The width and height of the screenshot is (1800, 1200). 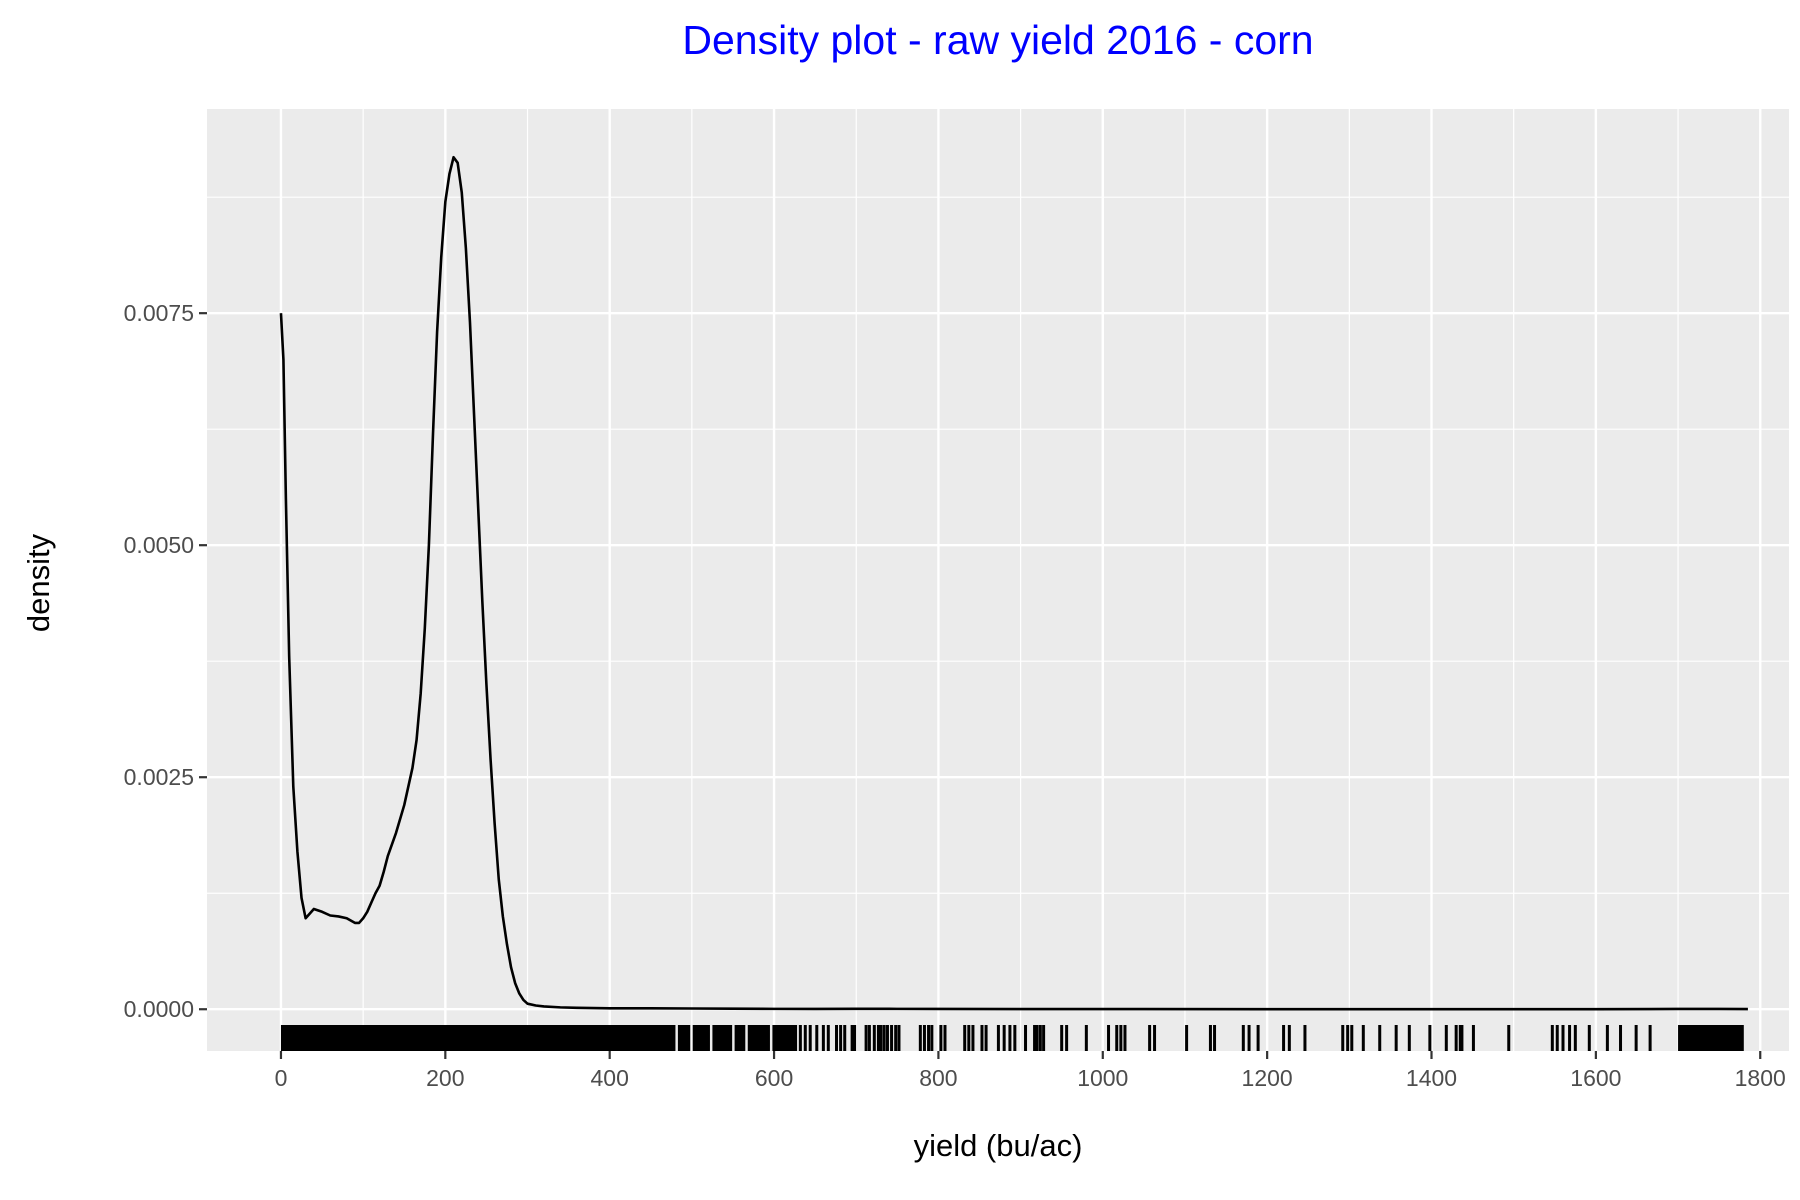 What do you see at coordinates (998, 1145) in the screenshot?
I see `x-axis-title: yield (bu/ac)` at bounding box center [998, 1145].